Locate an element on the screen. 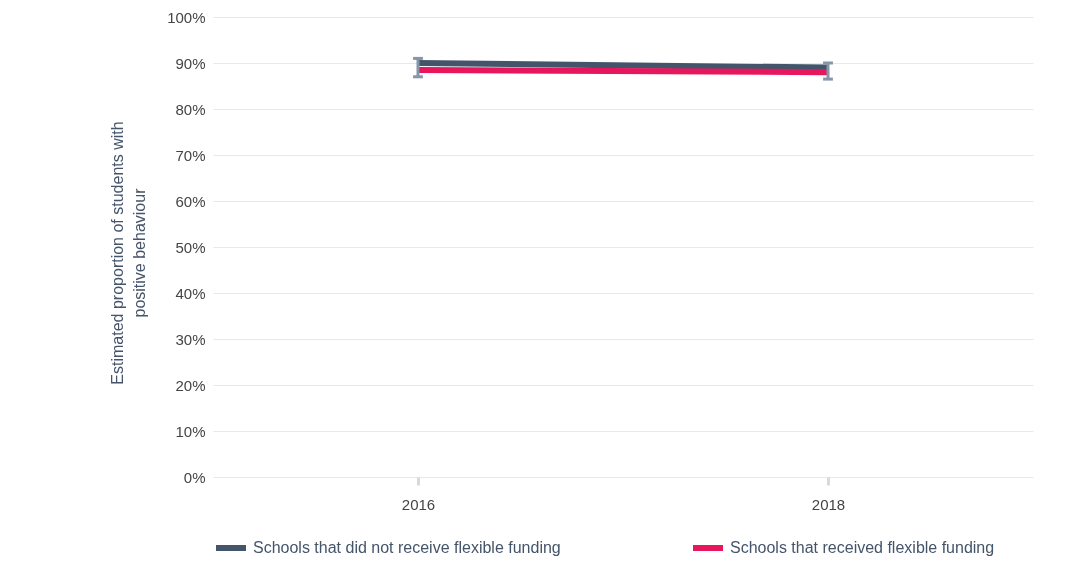  y-tick-label: 40% is located at coordinates (190, 293).